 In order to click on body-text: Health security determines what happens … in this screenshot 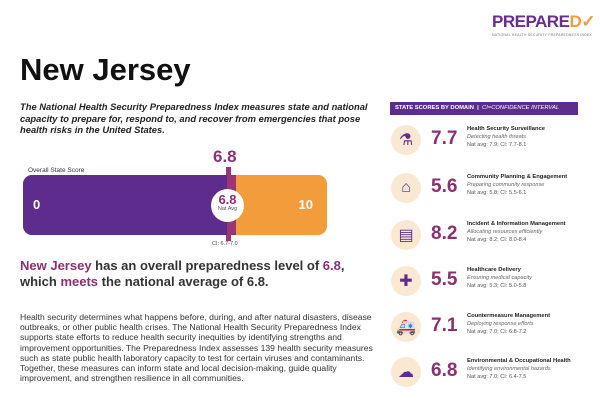, I will do `click(196, 348)`.